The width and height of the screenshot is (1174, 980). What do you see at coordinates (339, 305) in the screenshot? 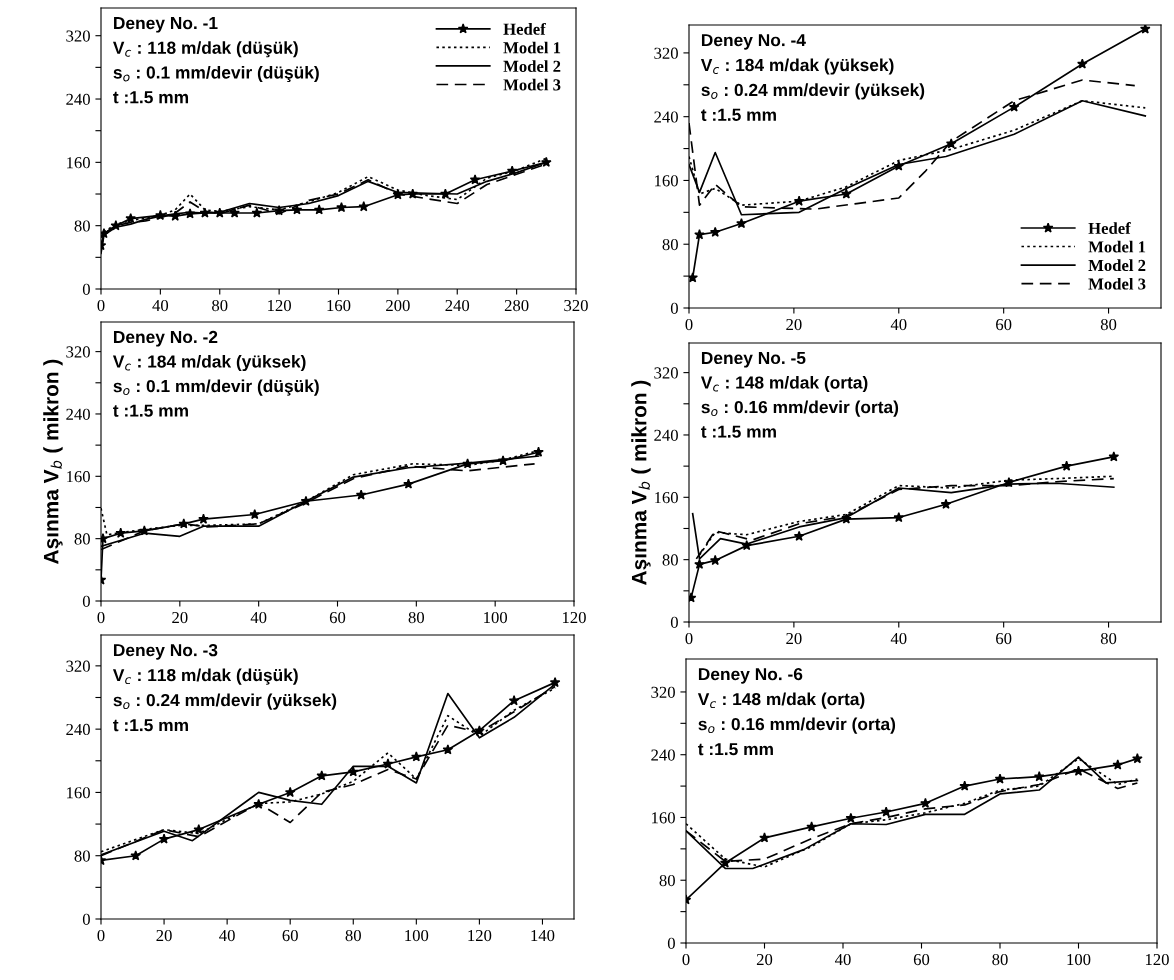
I see `x-tick-label: 160` at bounding box center [339, 305].